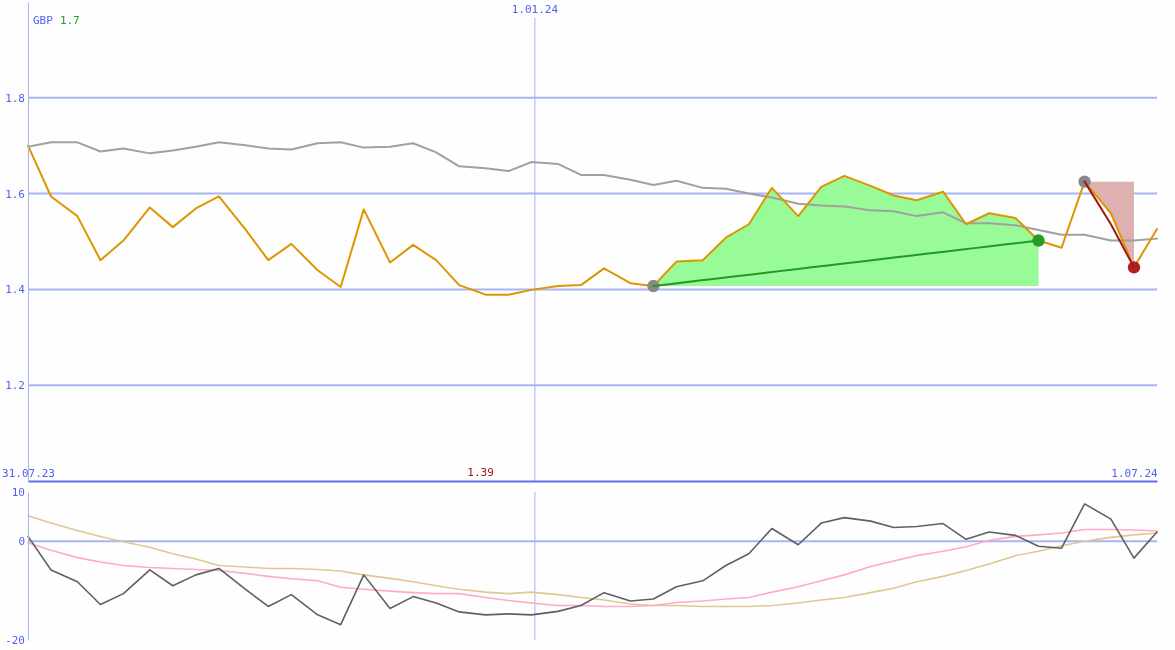 The image size is (1175, 650). What do you see at coordinates (21, 542) in the screenshot?
I see `y-tick-label: 0` at bounding box center [21, 542].